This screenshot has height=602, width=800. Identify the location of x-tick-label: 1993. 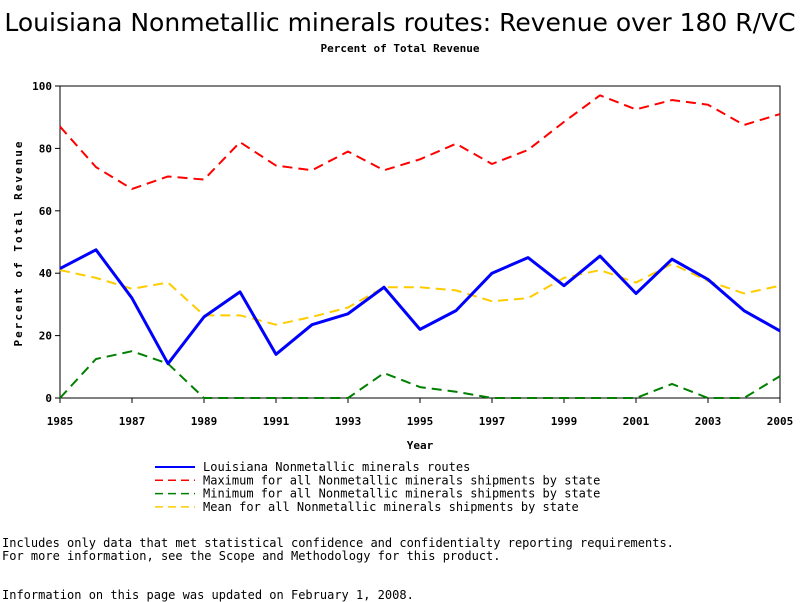
(348, 421).